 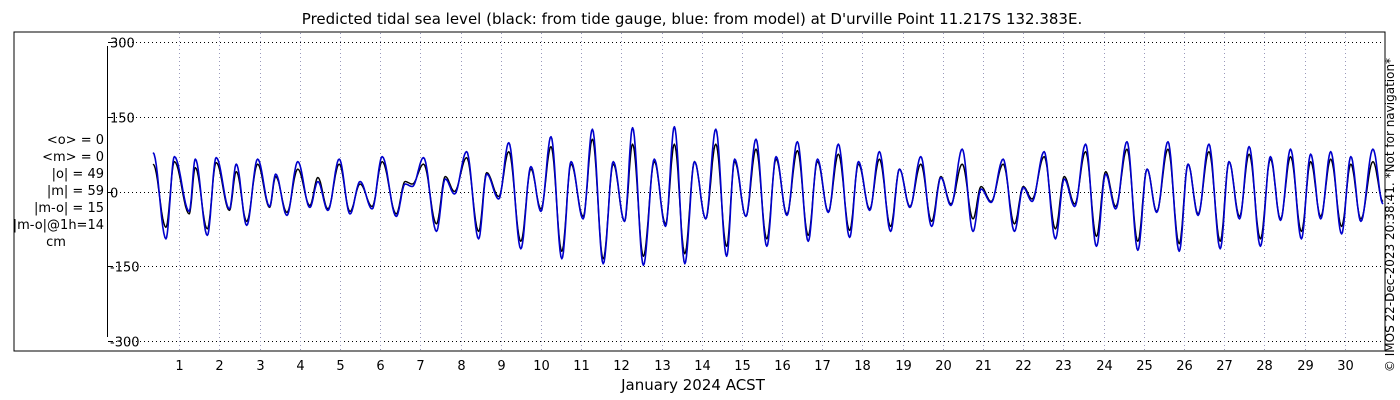 I want to click on x-tick-label: 12, so click(x=621, y=366).